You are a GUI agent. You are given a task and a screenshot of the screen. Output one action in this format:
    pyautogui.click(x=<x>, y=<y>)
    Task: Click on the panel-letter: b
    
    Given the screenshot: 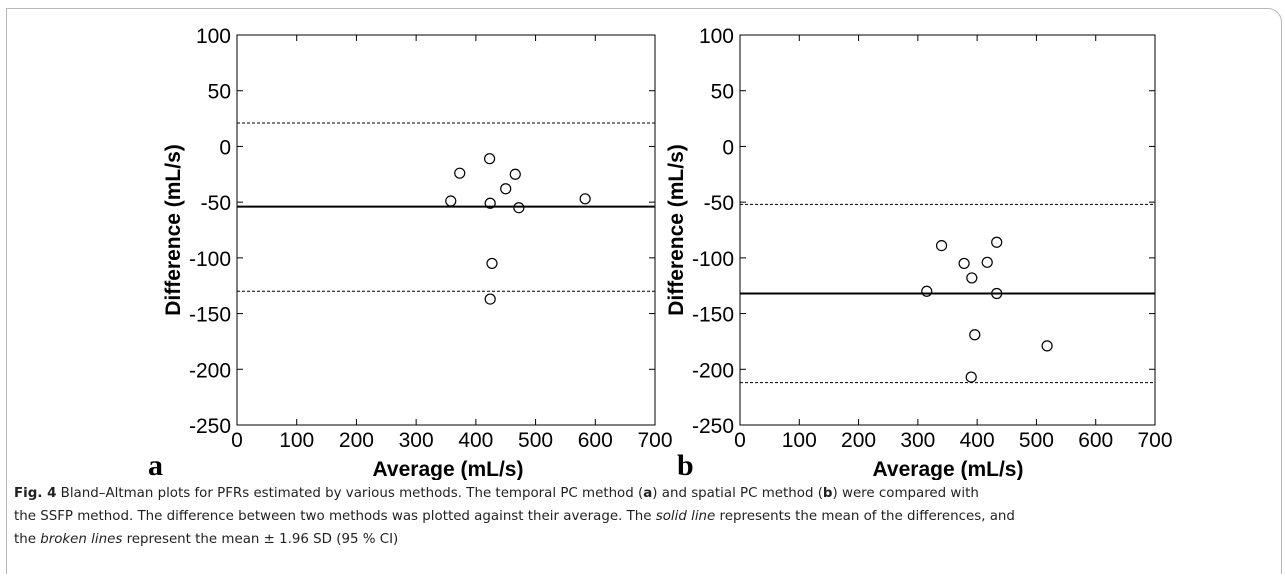 What is the action you would take?
    pyautogui.click(x=685, y=464)
    